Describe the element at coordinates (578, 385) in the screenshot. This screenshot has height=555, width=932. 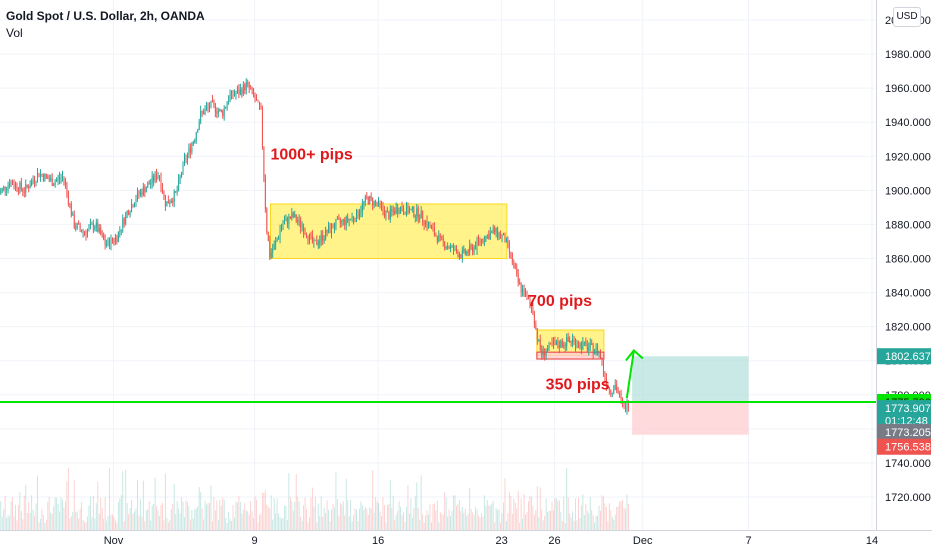
I see `annotation-label: 350 pips` at that location.